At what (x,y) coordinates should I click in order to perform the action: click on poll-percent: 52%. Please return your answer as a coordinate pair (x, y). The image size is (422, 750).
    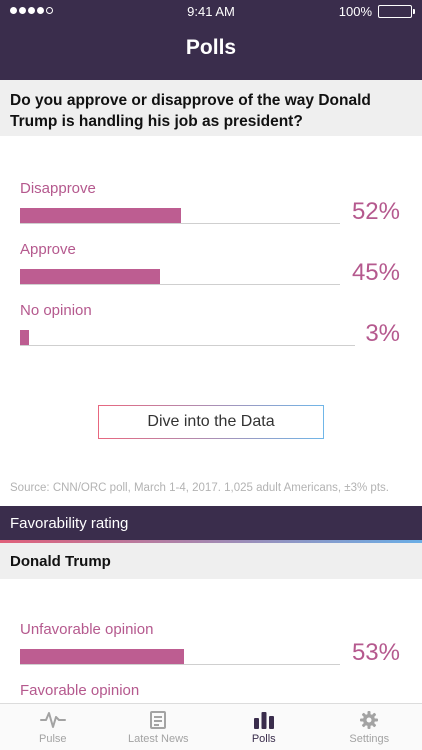
    Looking at the image, I should click on (375, 211).